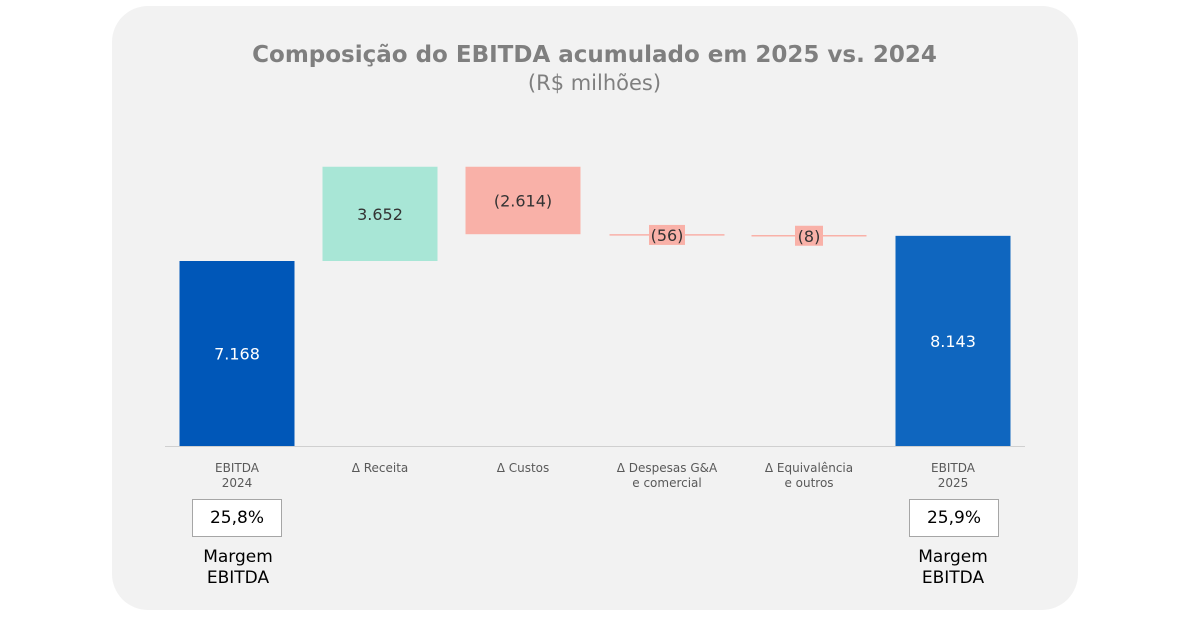  What do you see at coordinates (809, 468) in the screenshot?
I see `category-label-line: Δ Equivalência` at bounding box center [809, 468].